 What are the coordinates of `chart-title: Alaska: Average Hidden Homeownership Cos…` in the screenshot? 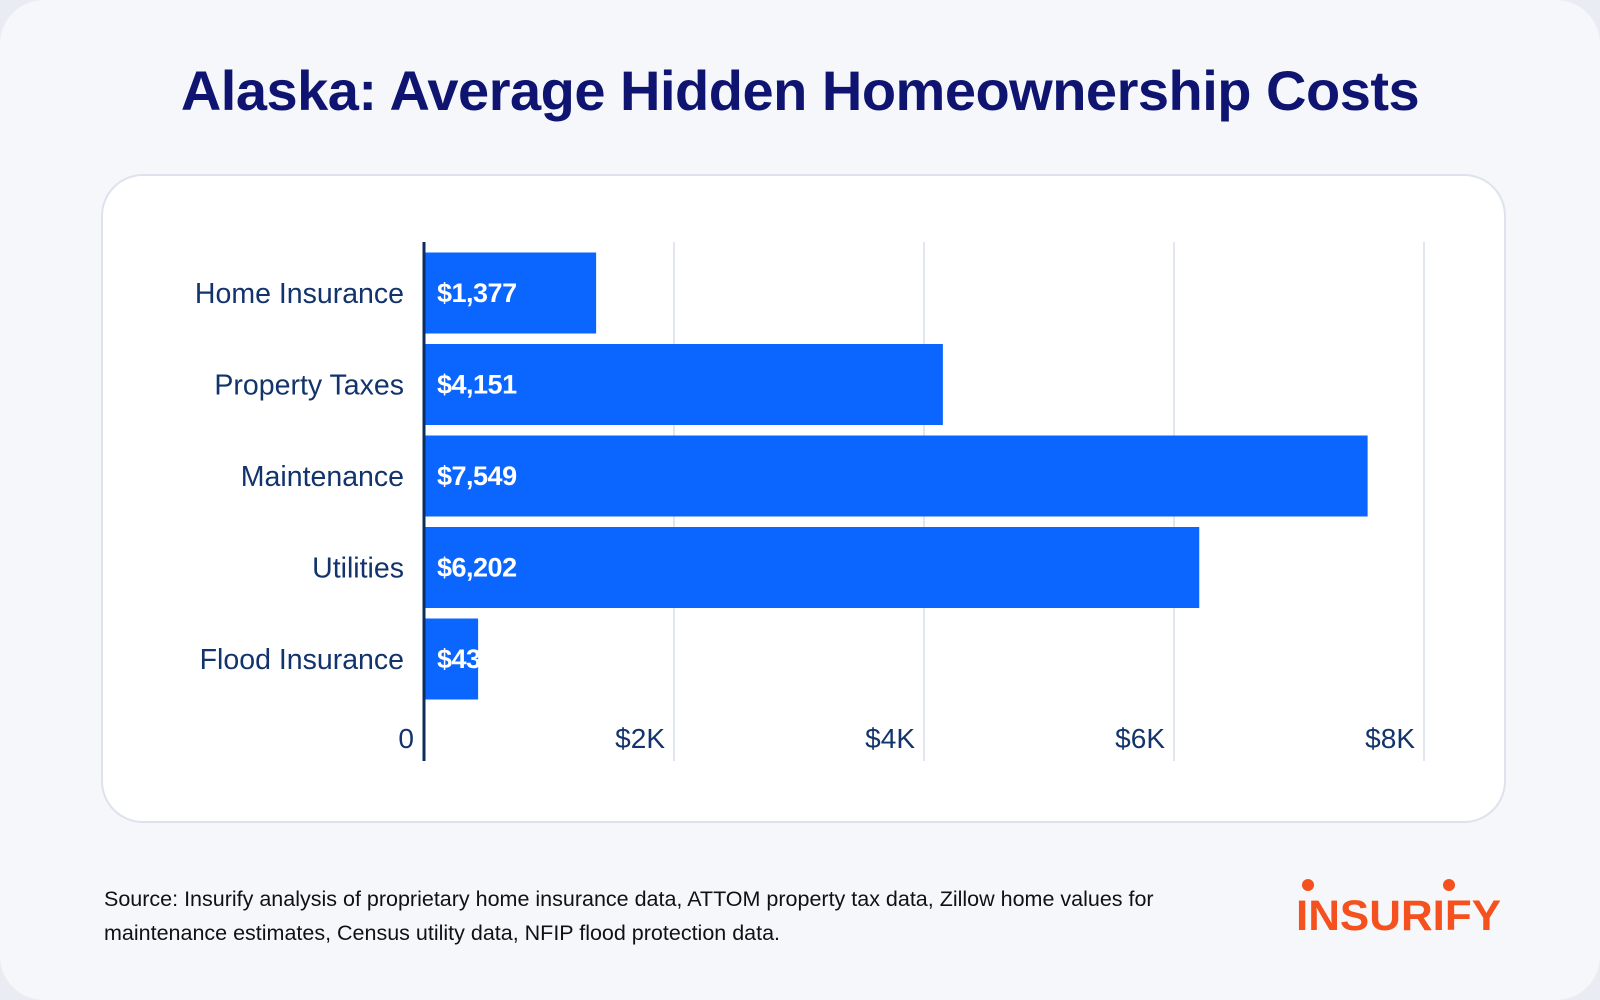 It's located at (800, 90).